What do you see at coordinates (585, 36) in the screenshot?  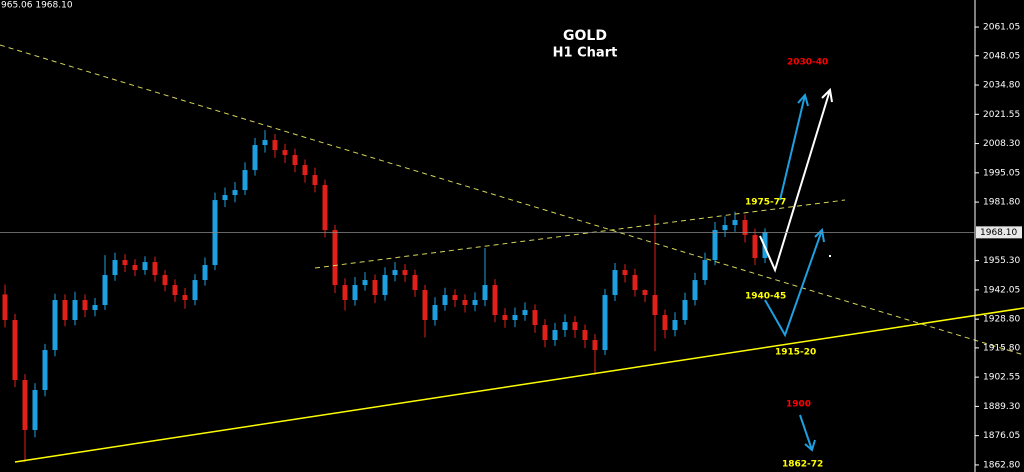 I see `chart-title: GOLD` at bounding box center [585, 36].